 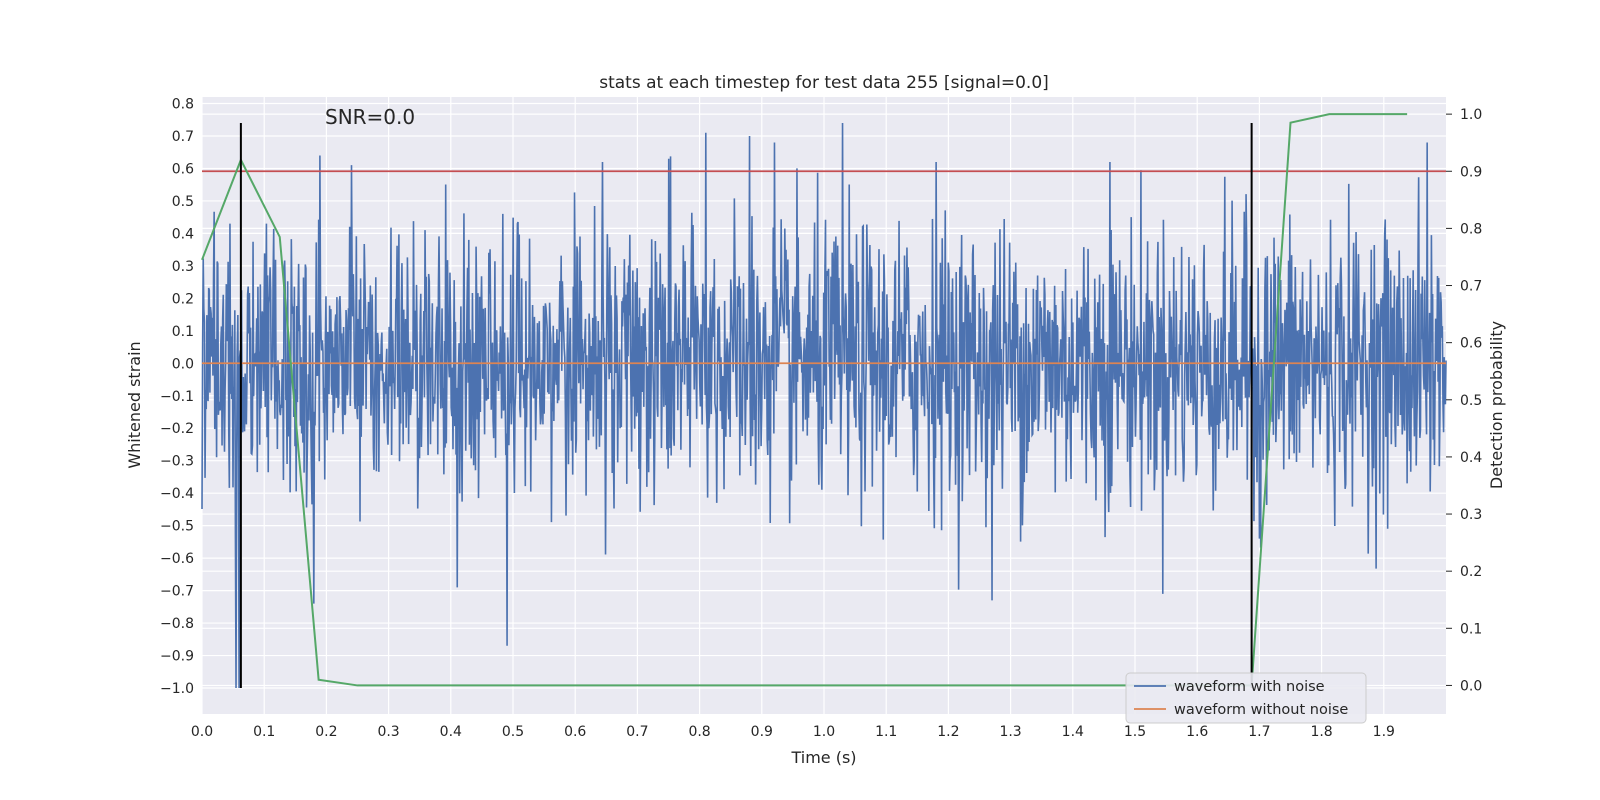 What do you see at coordinates (1471, 401) in the screenshot?
I see `y2-tick-label: 0.5` at bounding box center [1471, 401].